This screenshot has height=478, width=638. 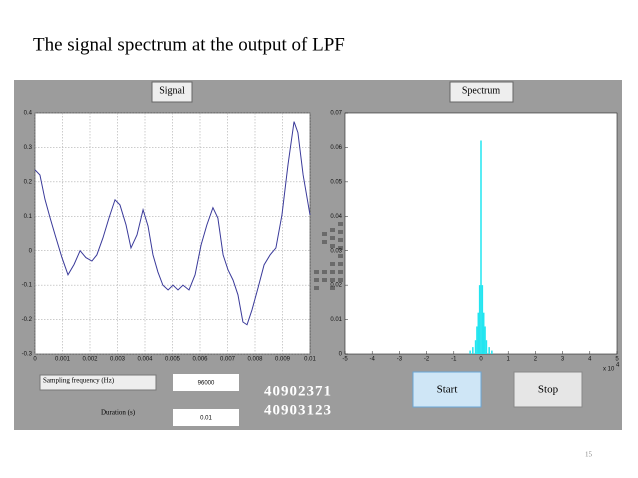 What do you see at coordinates (27, 355) in the screenshot?
I see `y-tick-label: -0.3` at bounding box center [27, 355].